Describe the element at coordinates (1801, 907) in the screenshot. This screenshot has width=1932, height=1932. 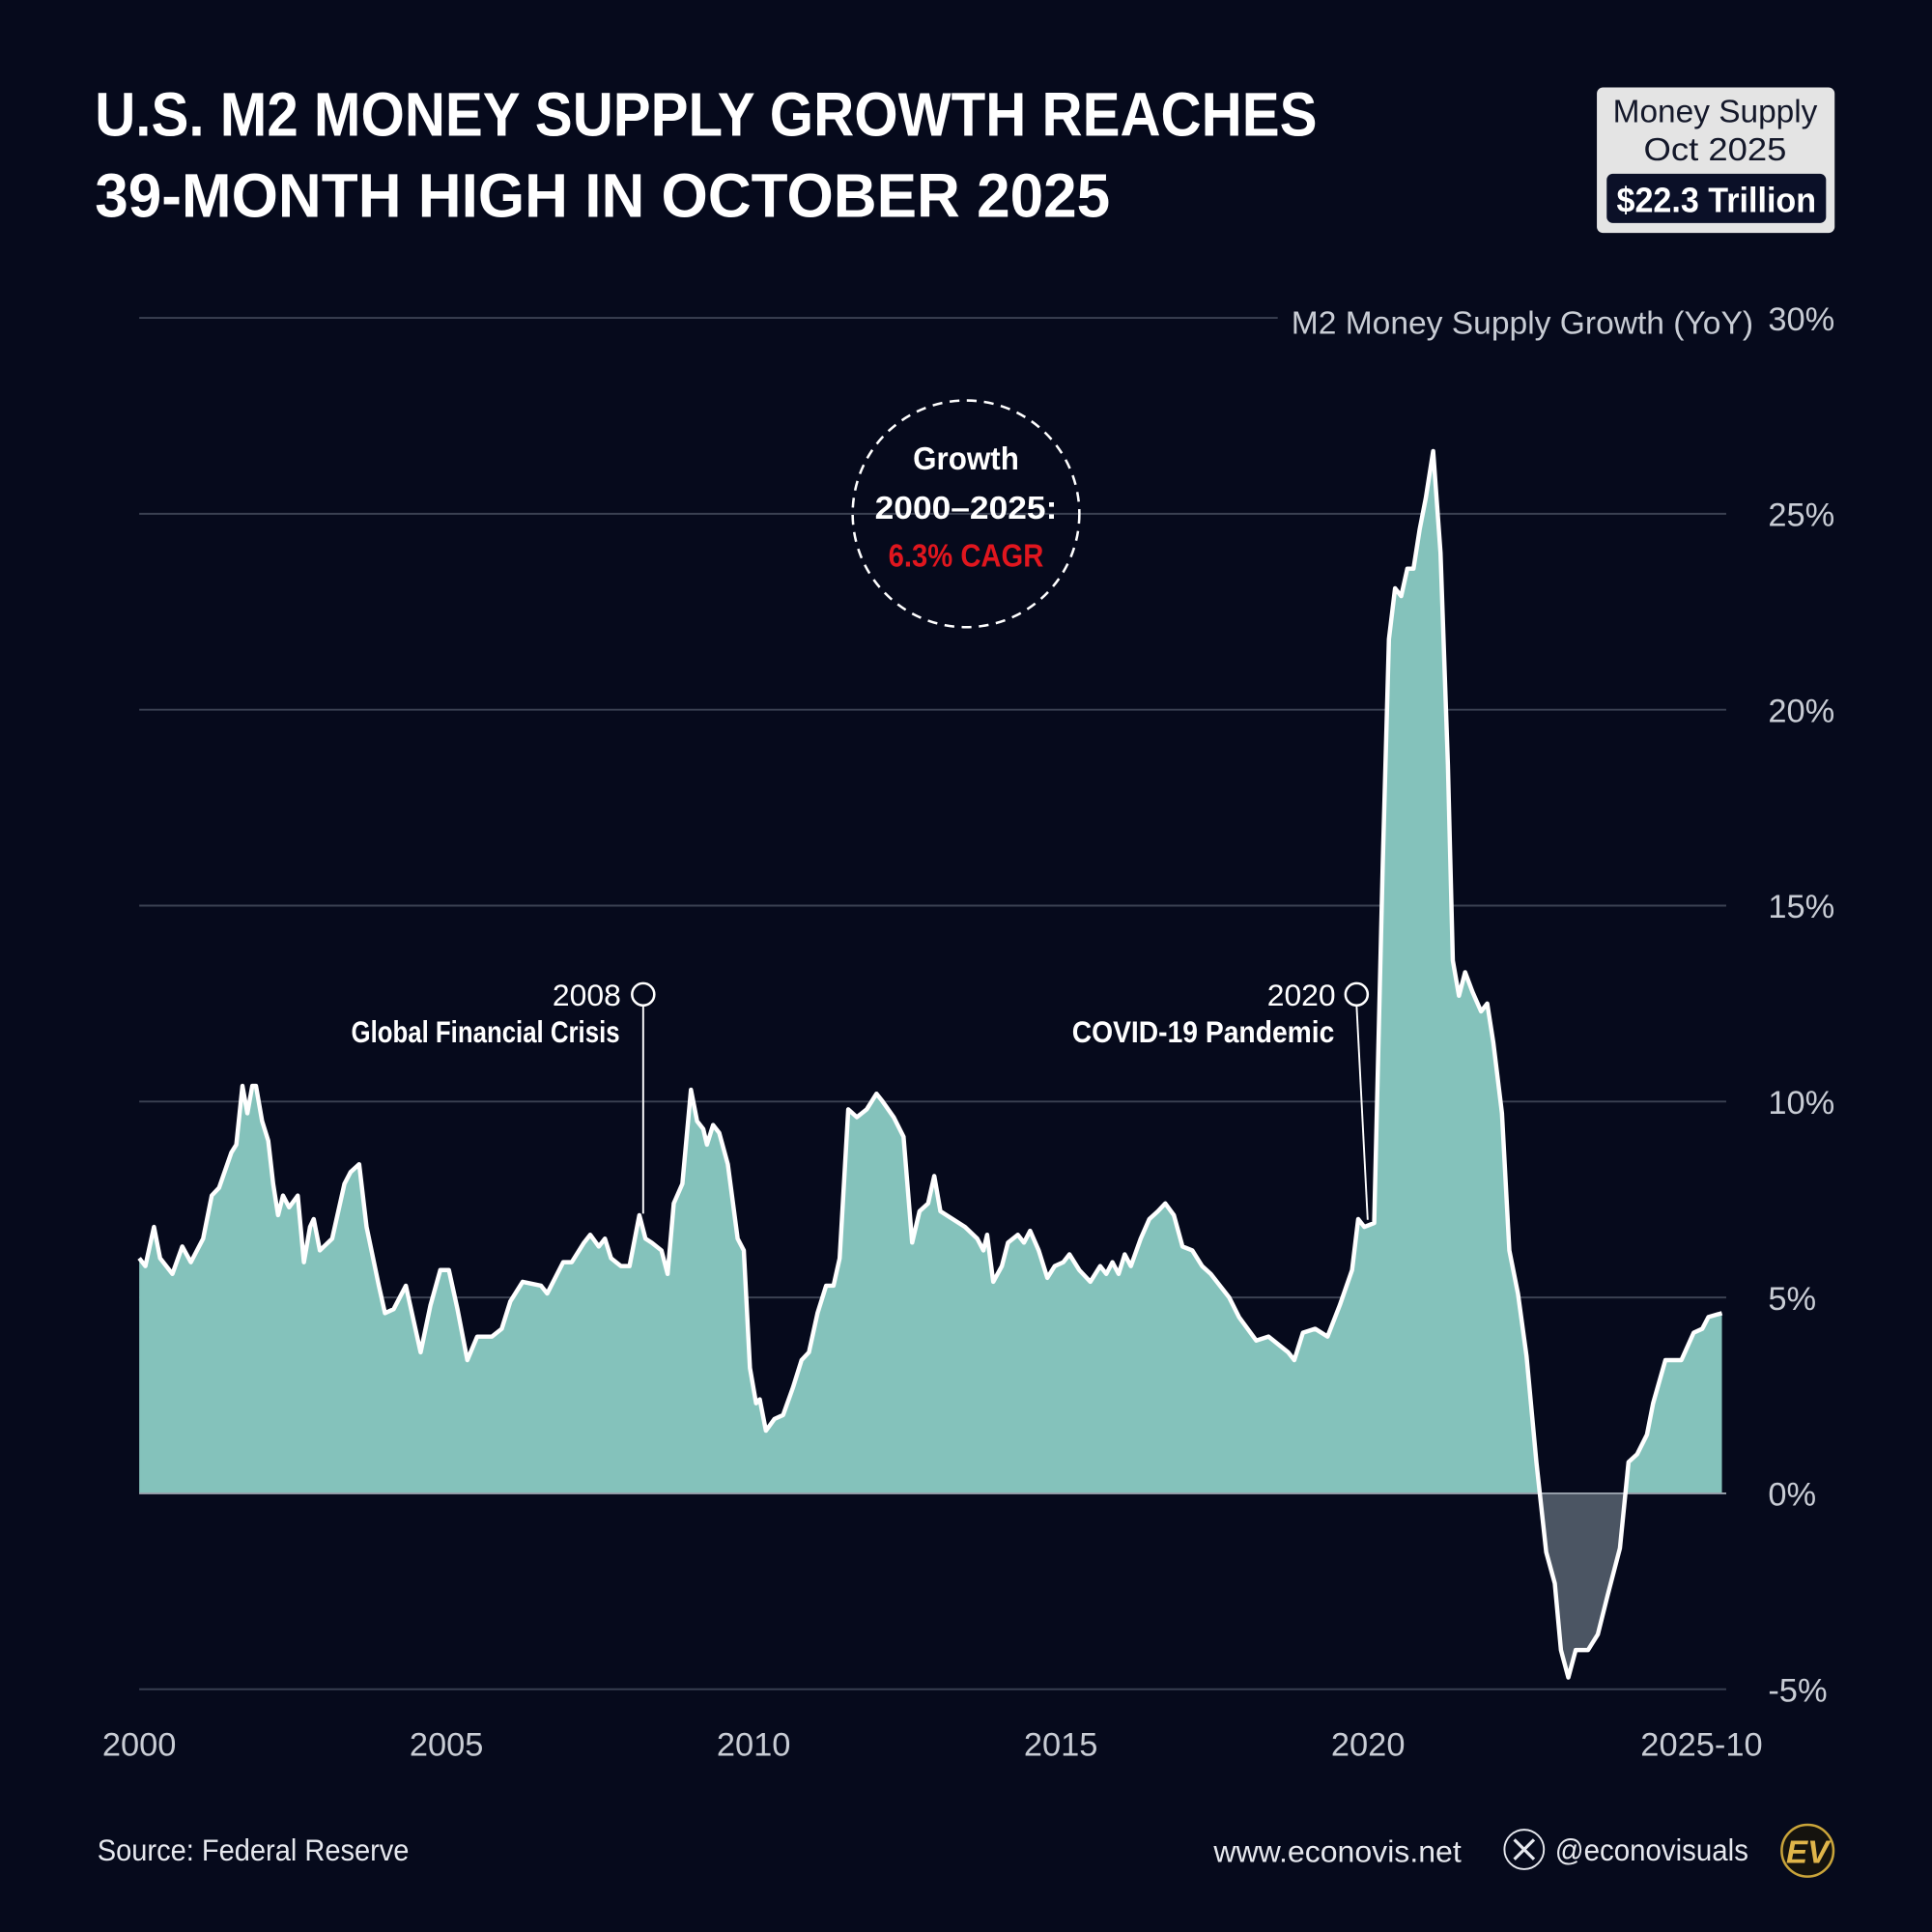
I see `y-tick-label: 15%` at that location.